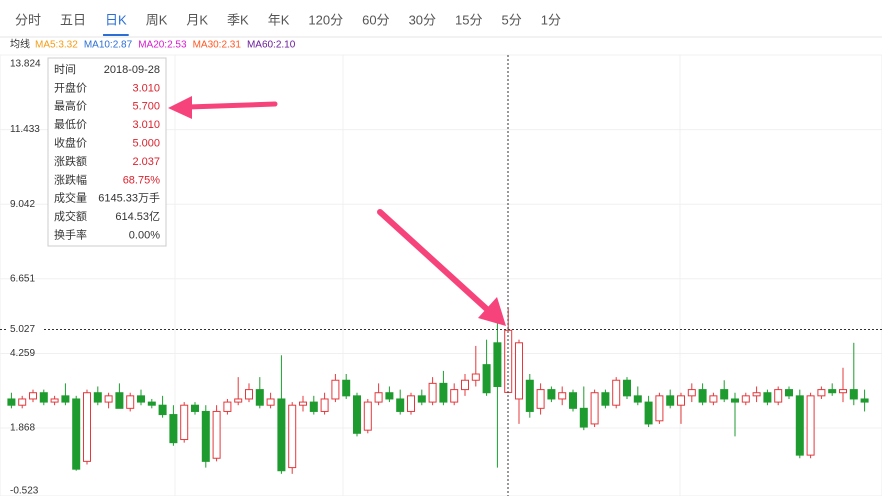  I want to click on tab: 年K, so click(279, 19).